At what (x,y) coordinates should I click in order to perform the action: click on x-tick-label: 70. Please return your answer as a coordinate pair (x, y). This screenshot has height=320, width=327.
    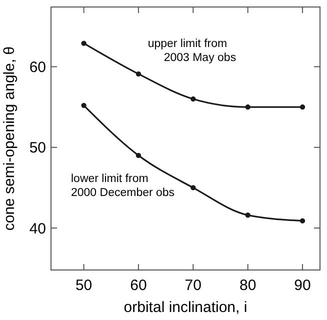
    Looking at the image, I should click on (193, 285).